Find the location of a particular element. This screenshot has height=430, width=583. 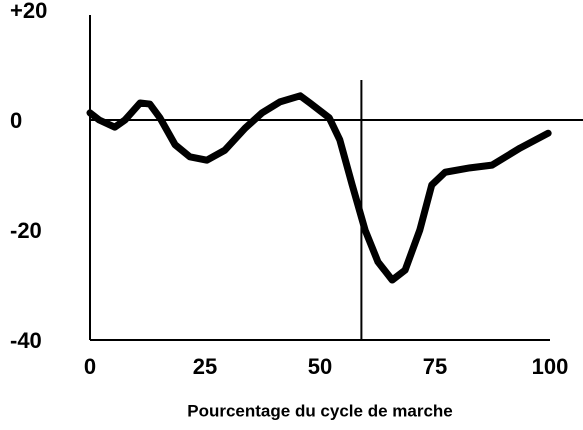

y-tick-label: -20 is located at coordinates (26, 230).